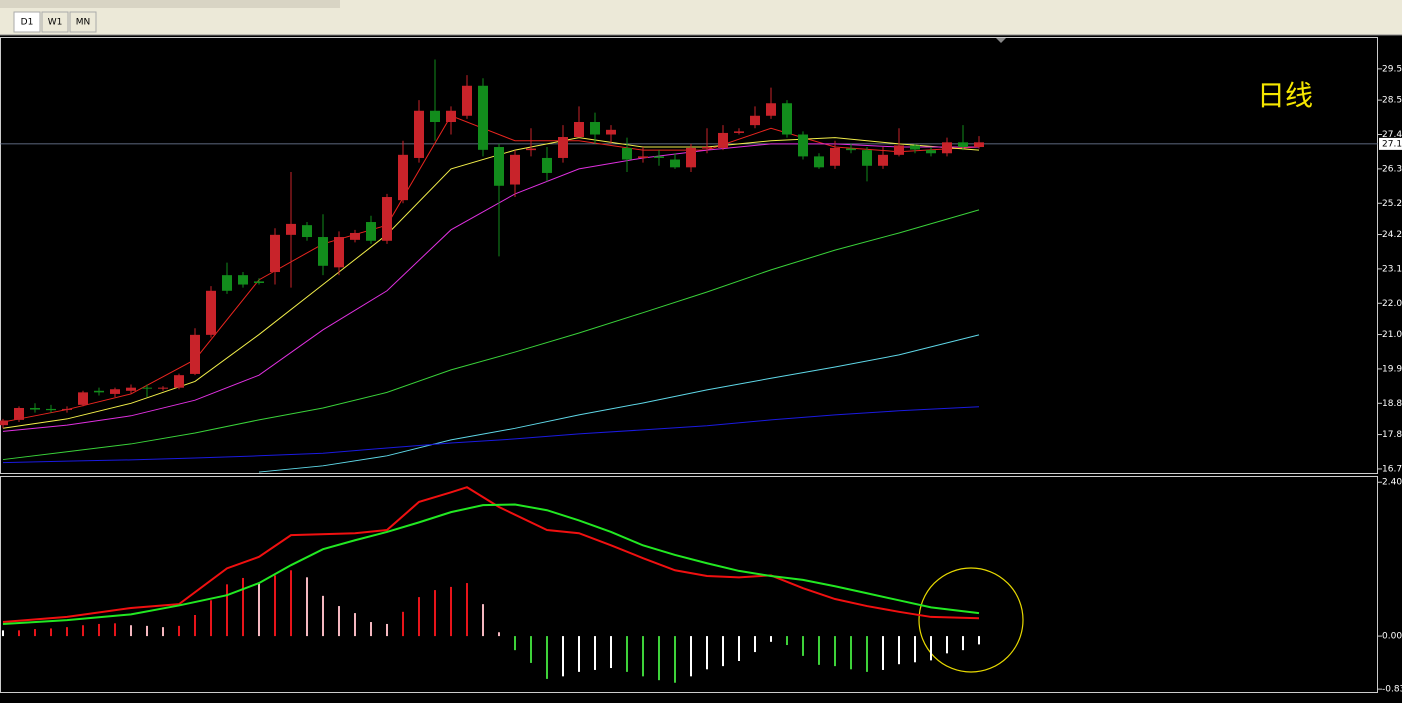 This screenshot has width=1402, height=703. Describe the element at coordinates (1392, 269) in the screenshot. I see `y-tick-label: 23.1` at that location.